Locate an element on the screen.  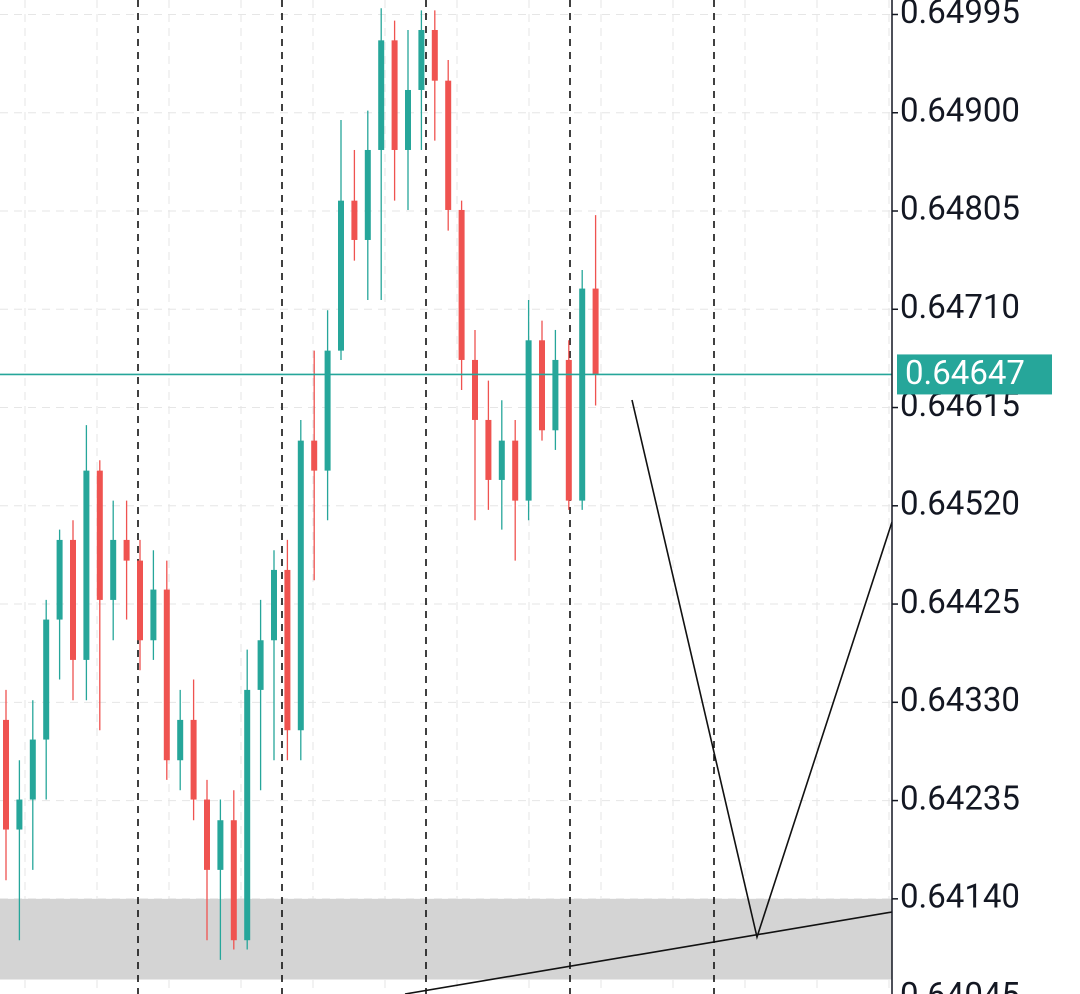
y-tick-label: 0.64995 is located at coordinates (960, 16).